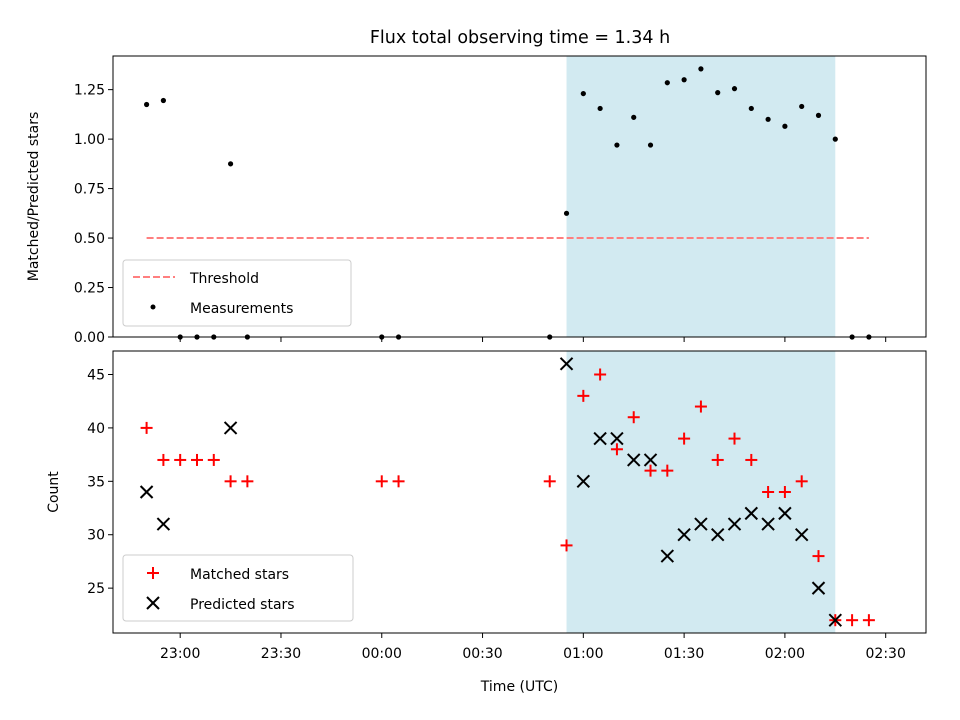 This screenshot has height=720, width=960. Describe the element at coordinates (96, 376) in the screenshot. I see `y-tick-label: 45` at that location.